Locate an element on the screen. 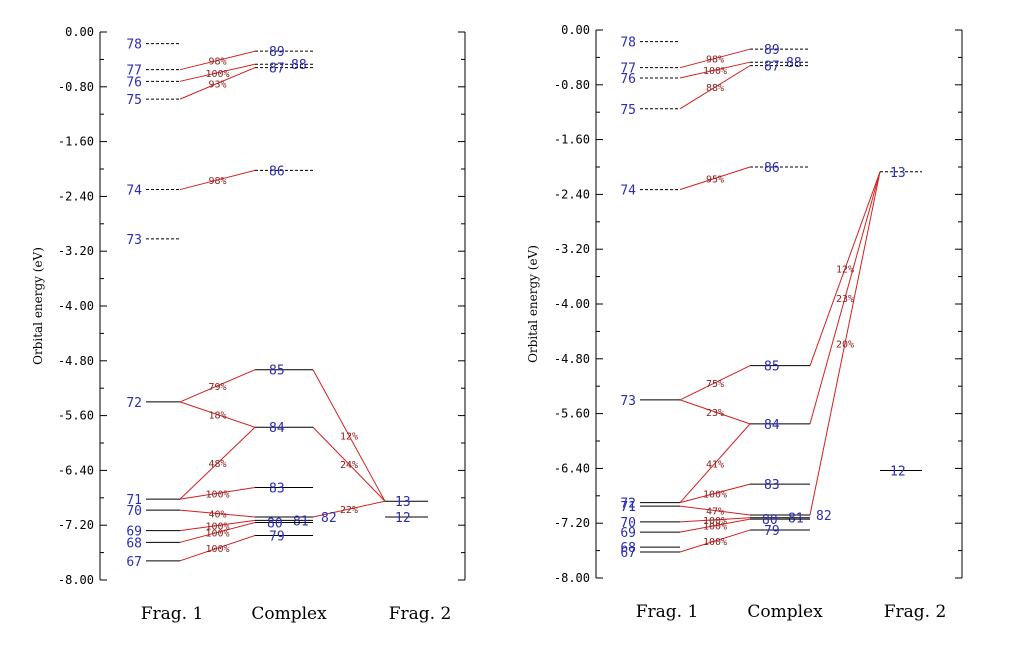 The width and height of the screenshot is (1012, 646). orbital-level-label: 71 is located at coordinates (134, 500).